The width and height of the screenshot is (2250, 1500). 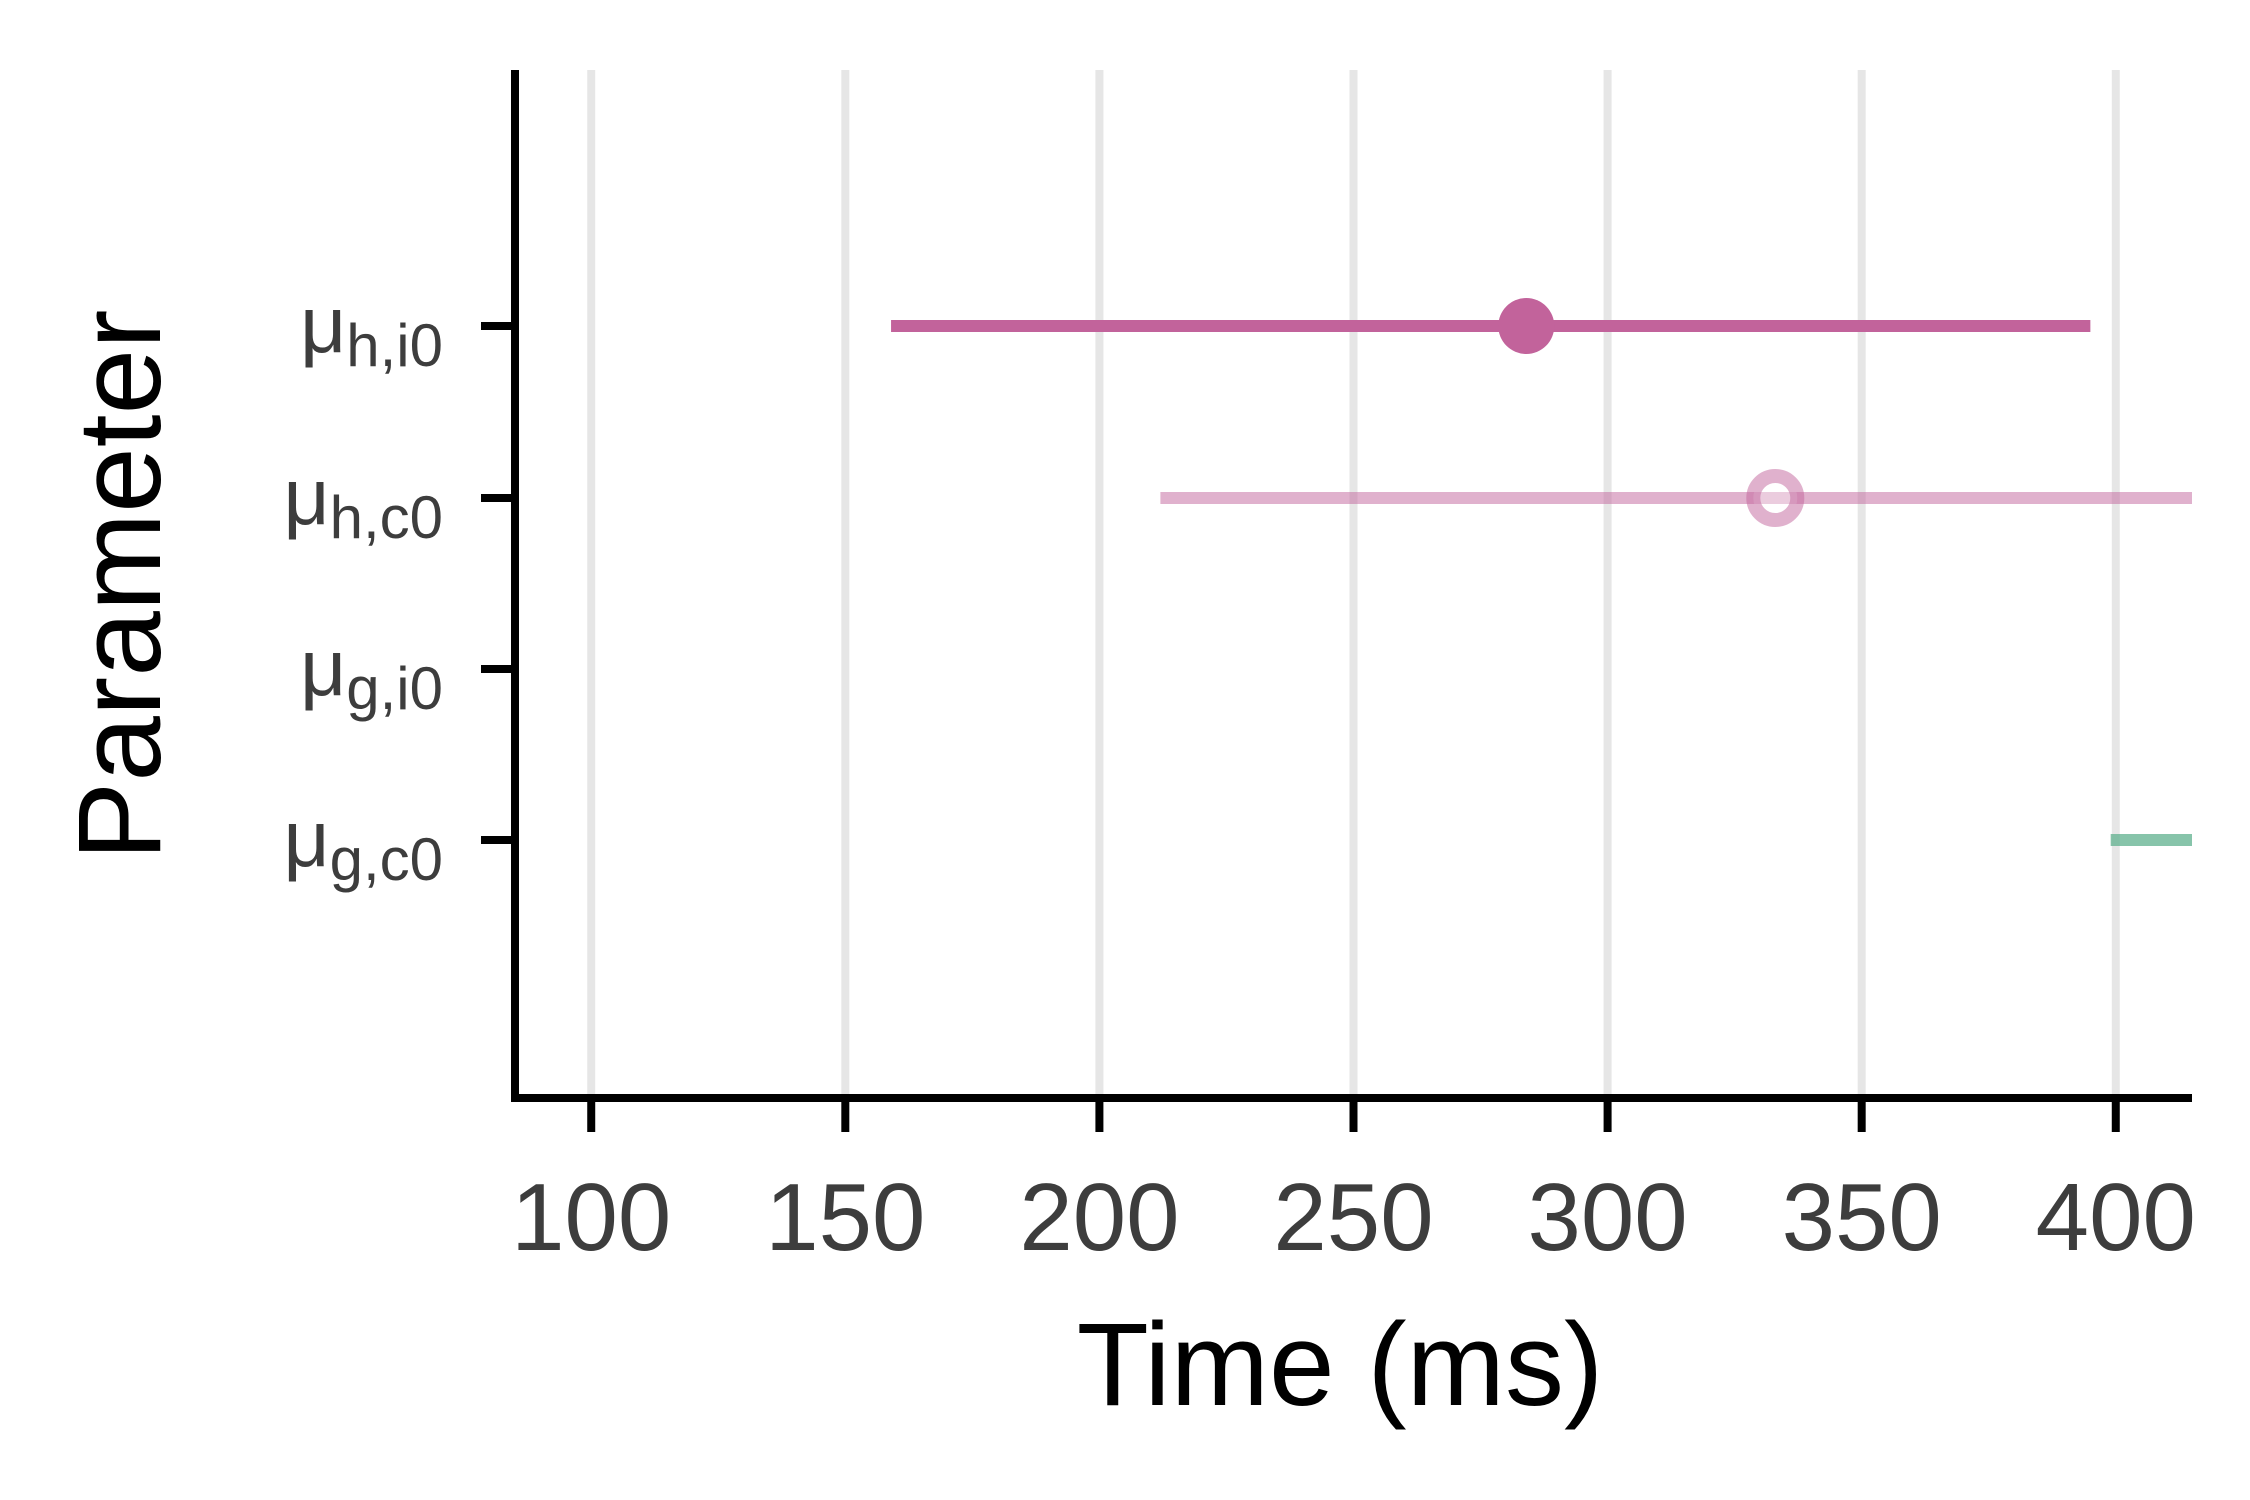 I want to click on y-tick-subscript: h,i0, so click(x=394, y=345).